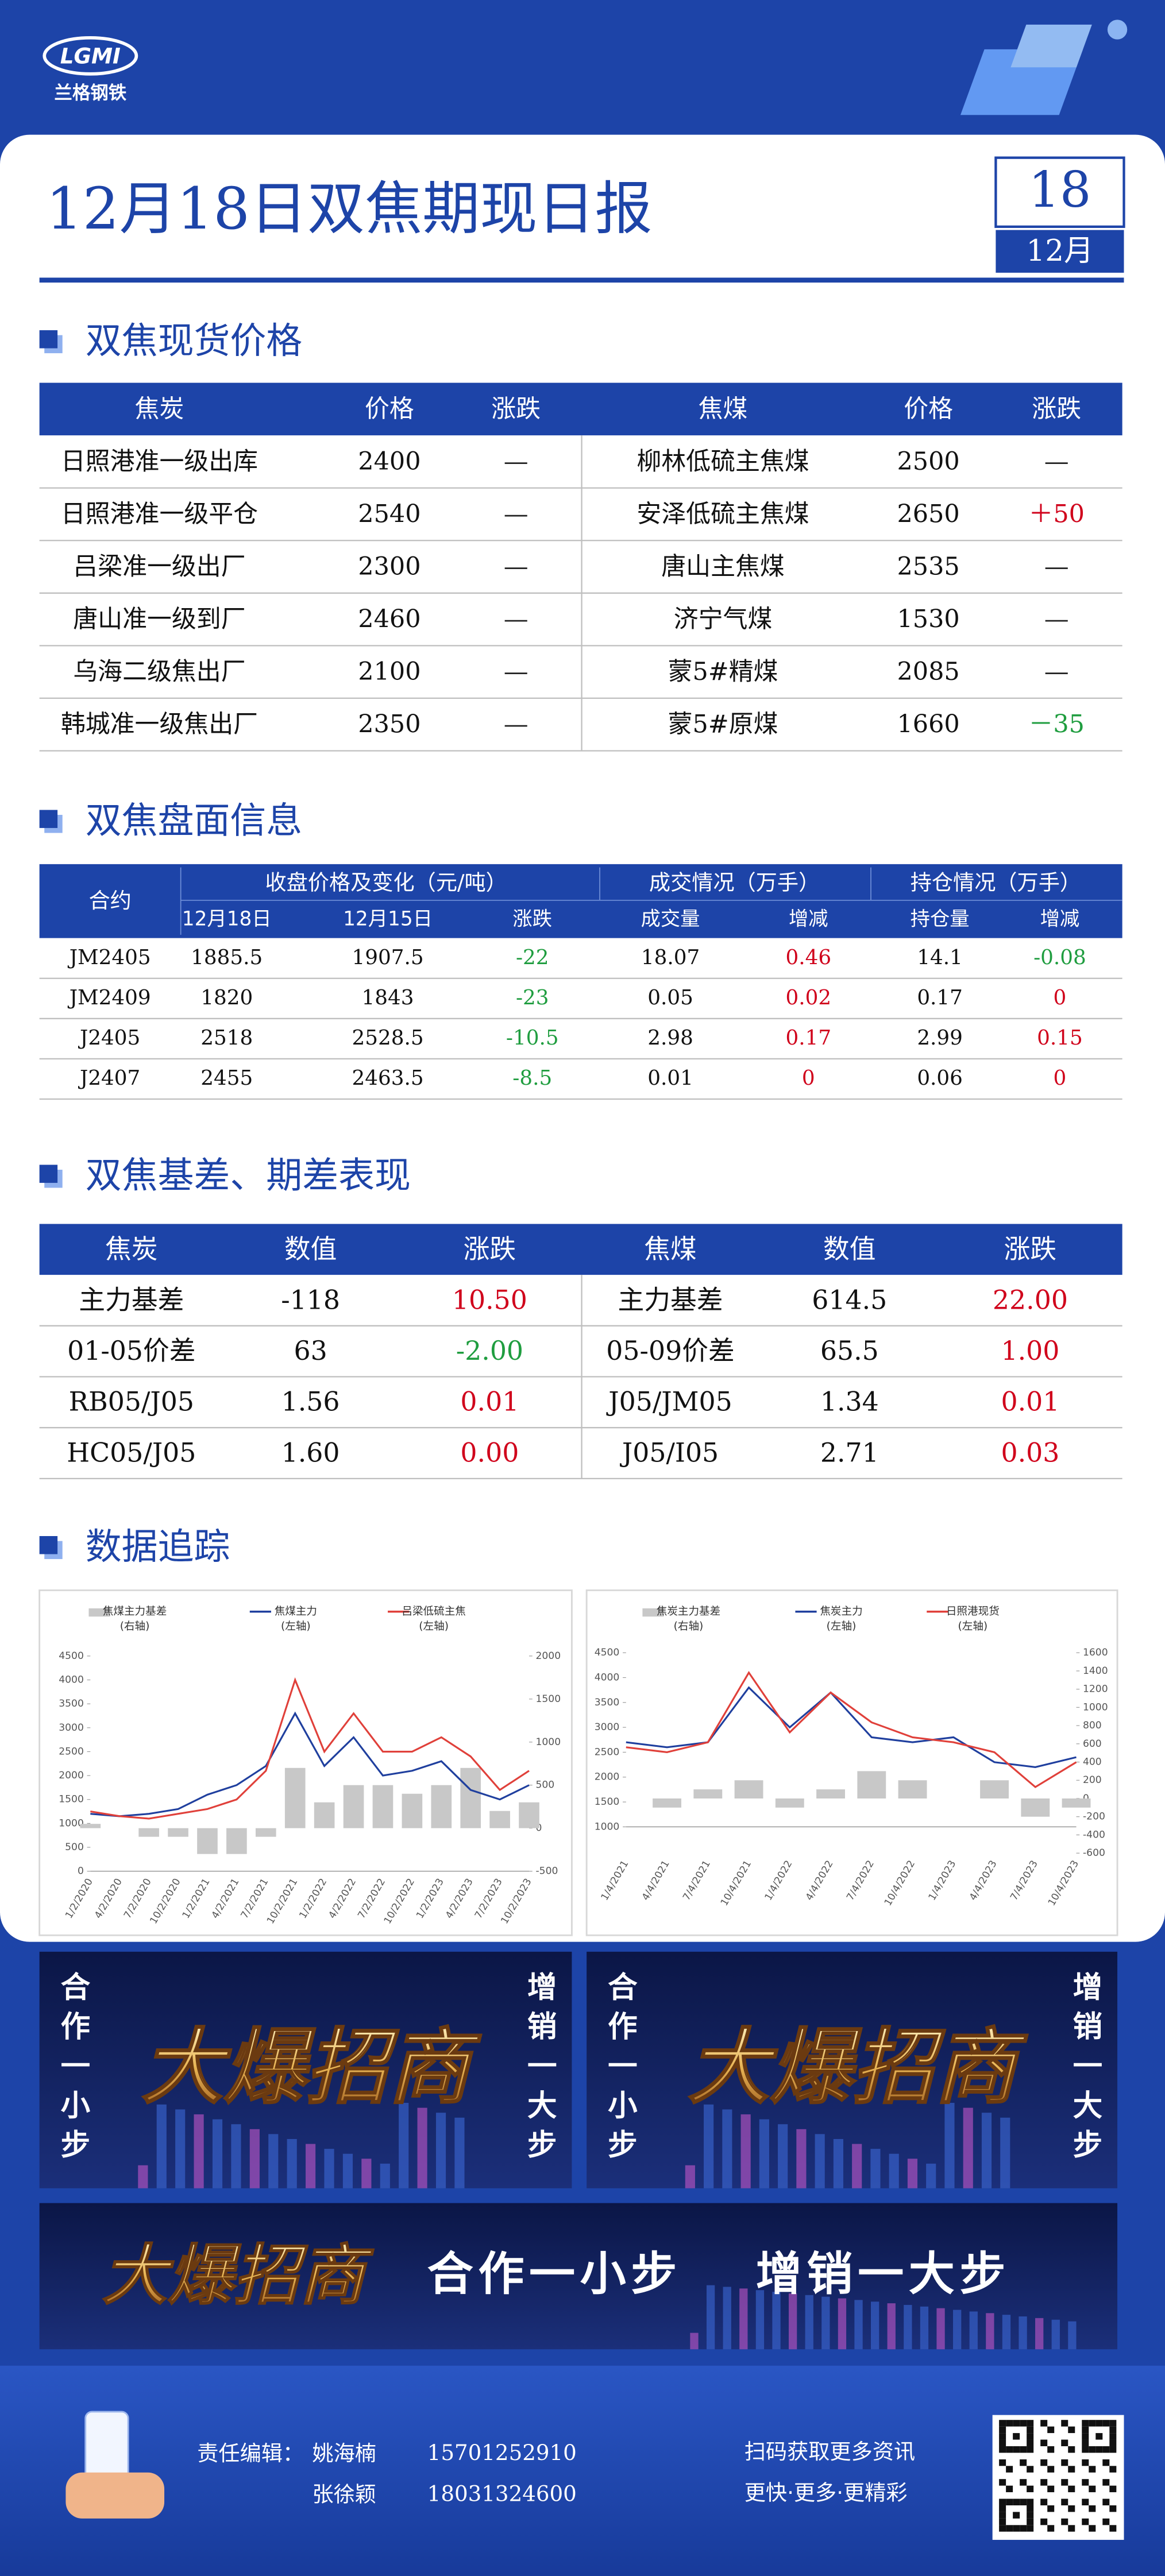 The image size is (1165, 2576). Describe the element at coordinates (808, 997) in the screenshot. I see `table-cell: 0.02` at that location.